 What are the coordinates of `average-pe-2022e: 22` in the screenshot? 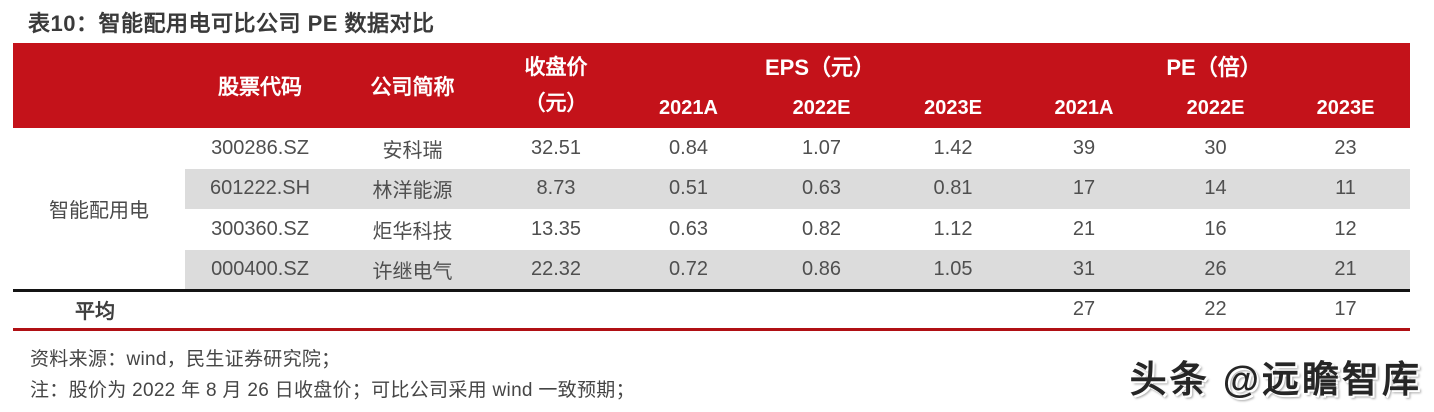 It's located at (1216, 309).